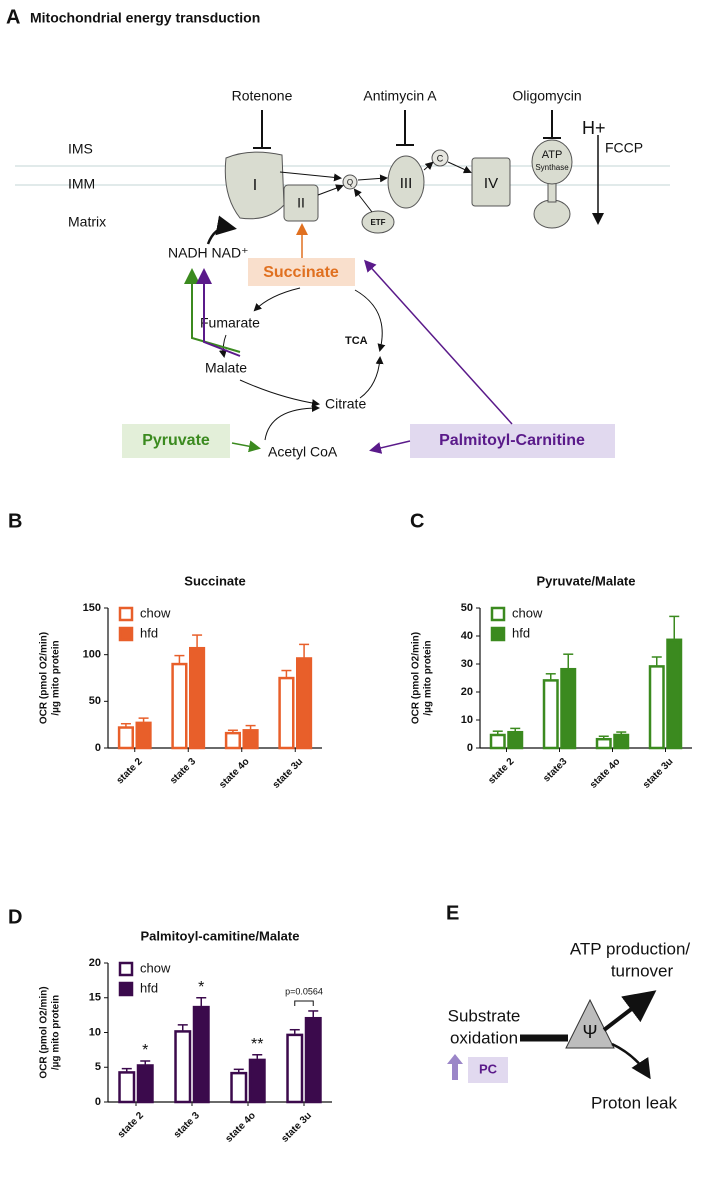 The width and height of the screenshot is (712, 1186). Describe the element at coordinates (594, 128) in the screenshot. I see `proton: H+` at that location.